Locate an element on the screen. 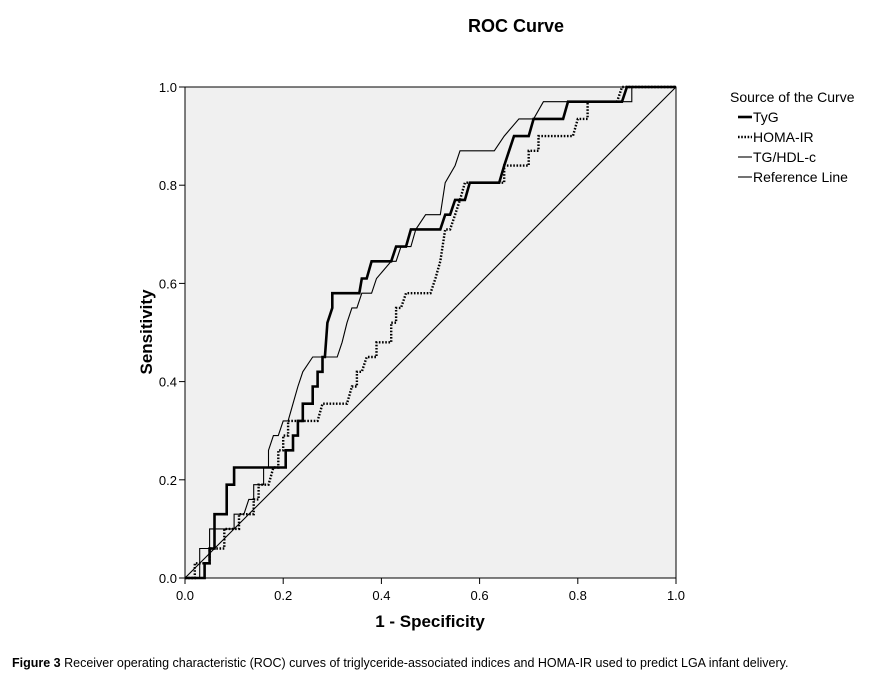  y-tick-label: 0.4 is located at coordinates (168, 382).